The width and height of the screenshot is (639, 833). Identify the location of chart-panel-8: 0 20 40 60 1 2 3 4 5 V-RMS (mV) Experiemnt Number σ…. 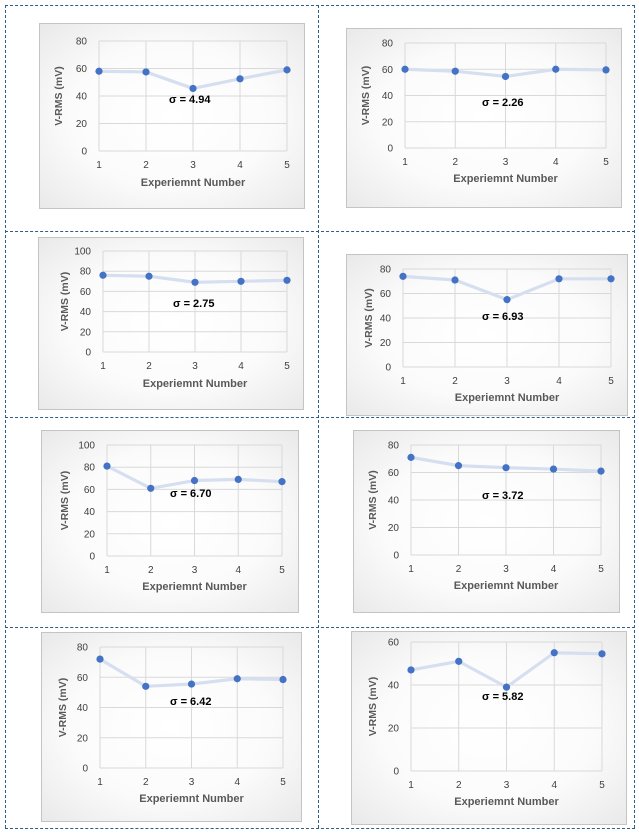
(489, 728).